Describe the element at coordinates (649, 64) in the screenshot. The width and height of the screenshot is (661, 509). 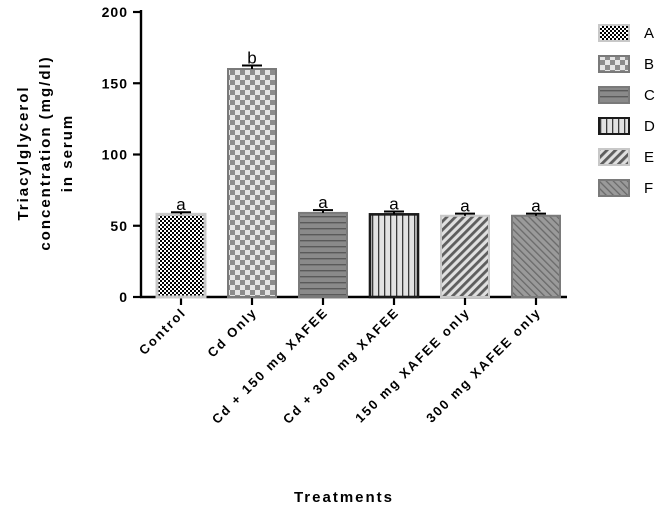
I see `legend-label: B` at that location.